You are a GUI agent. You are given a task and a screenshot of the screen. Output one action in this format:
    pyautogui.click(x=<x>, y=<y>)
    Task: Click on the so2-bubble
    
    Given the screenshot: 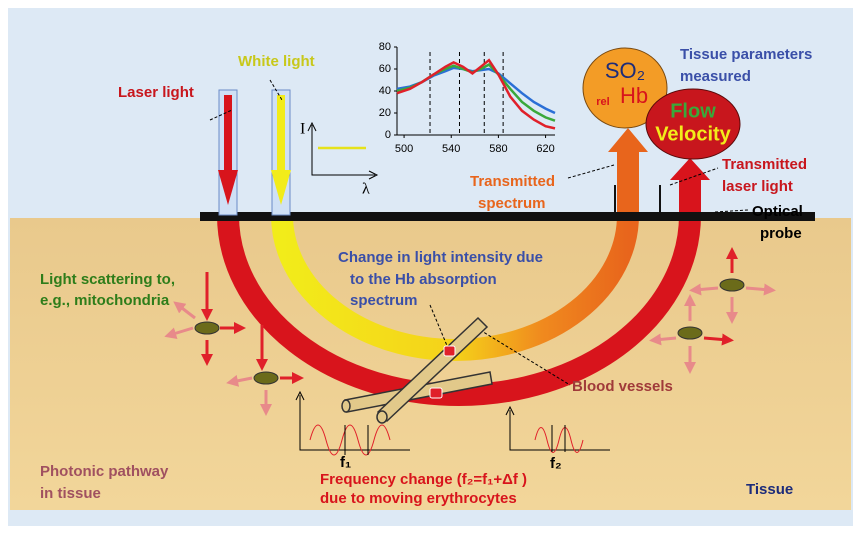 What is the action you would take?
    pyautogui.click(x=625, y=88)
    